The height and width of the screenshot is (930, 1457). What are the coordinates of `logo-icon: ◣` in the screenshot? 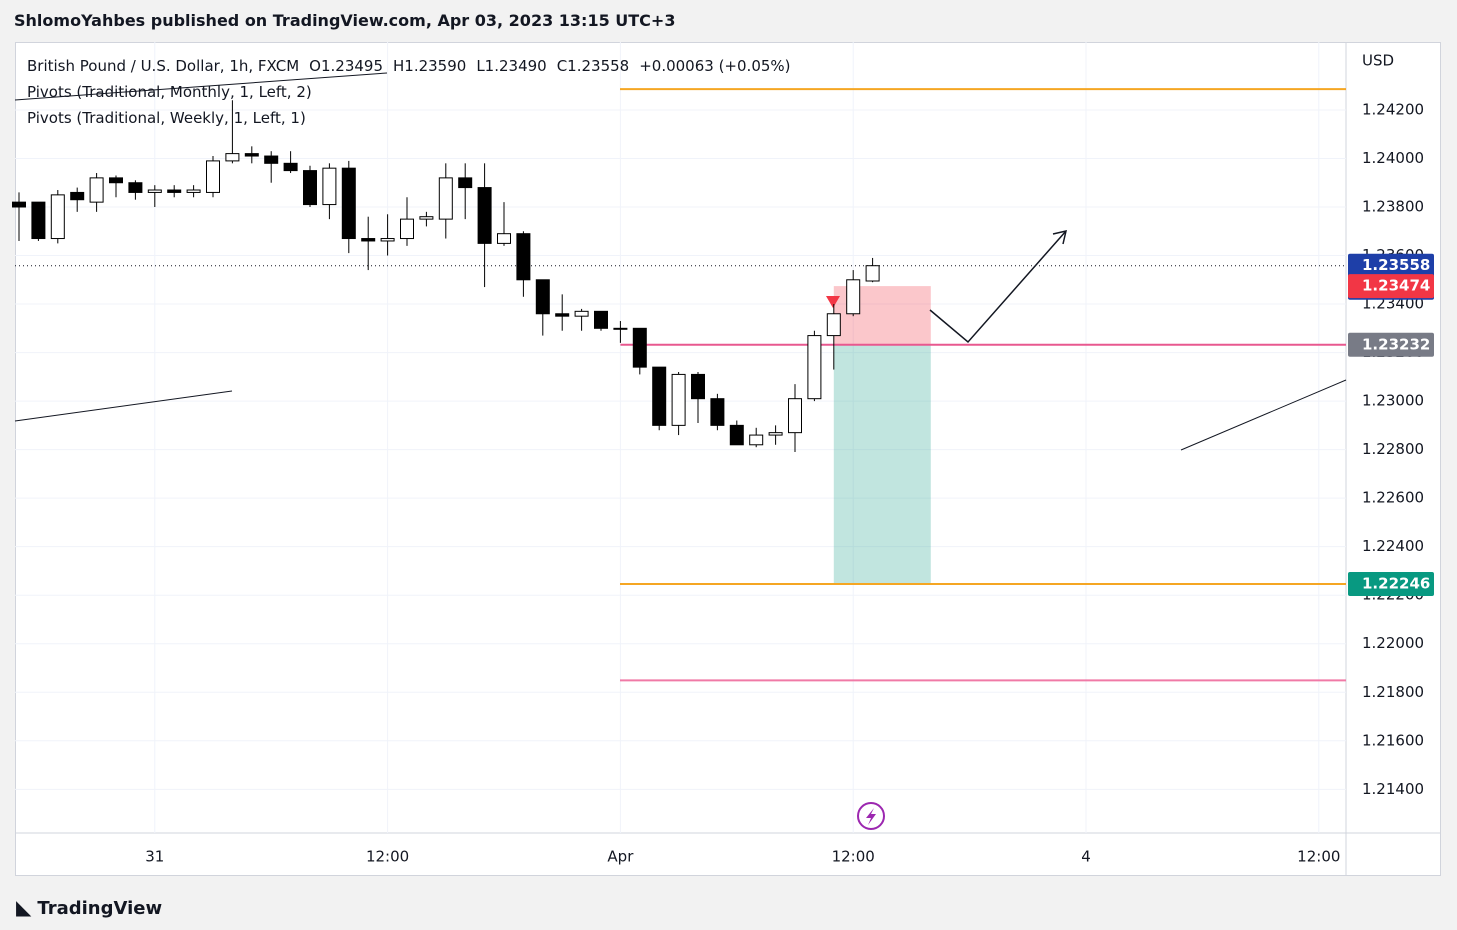 It's located at (24, 907).